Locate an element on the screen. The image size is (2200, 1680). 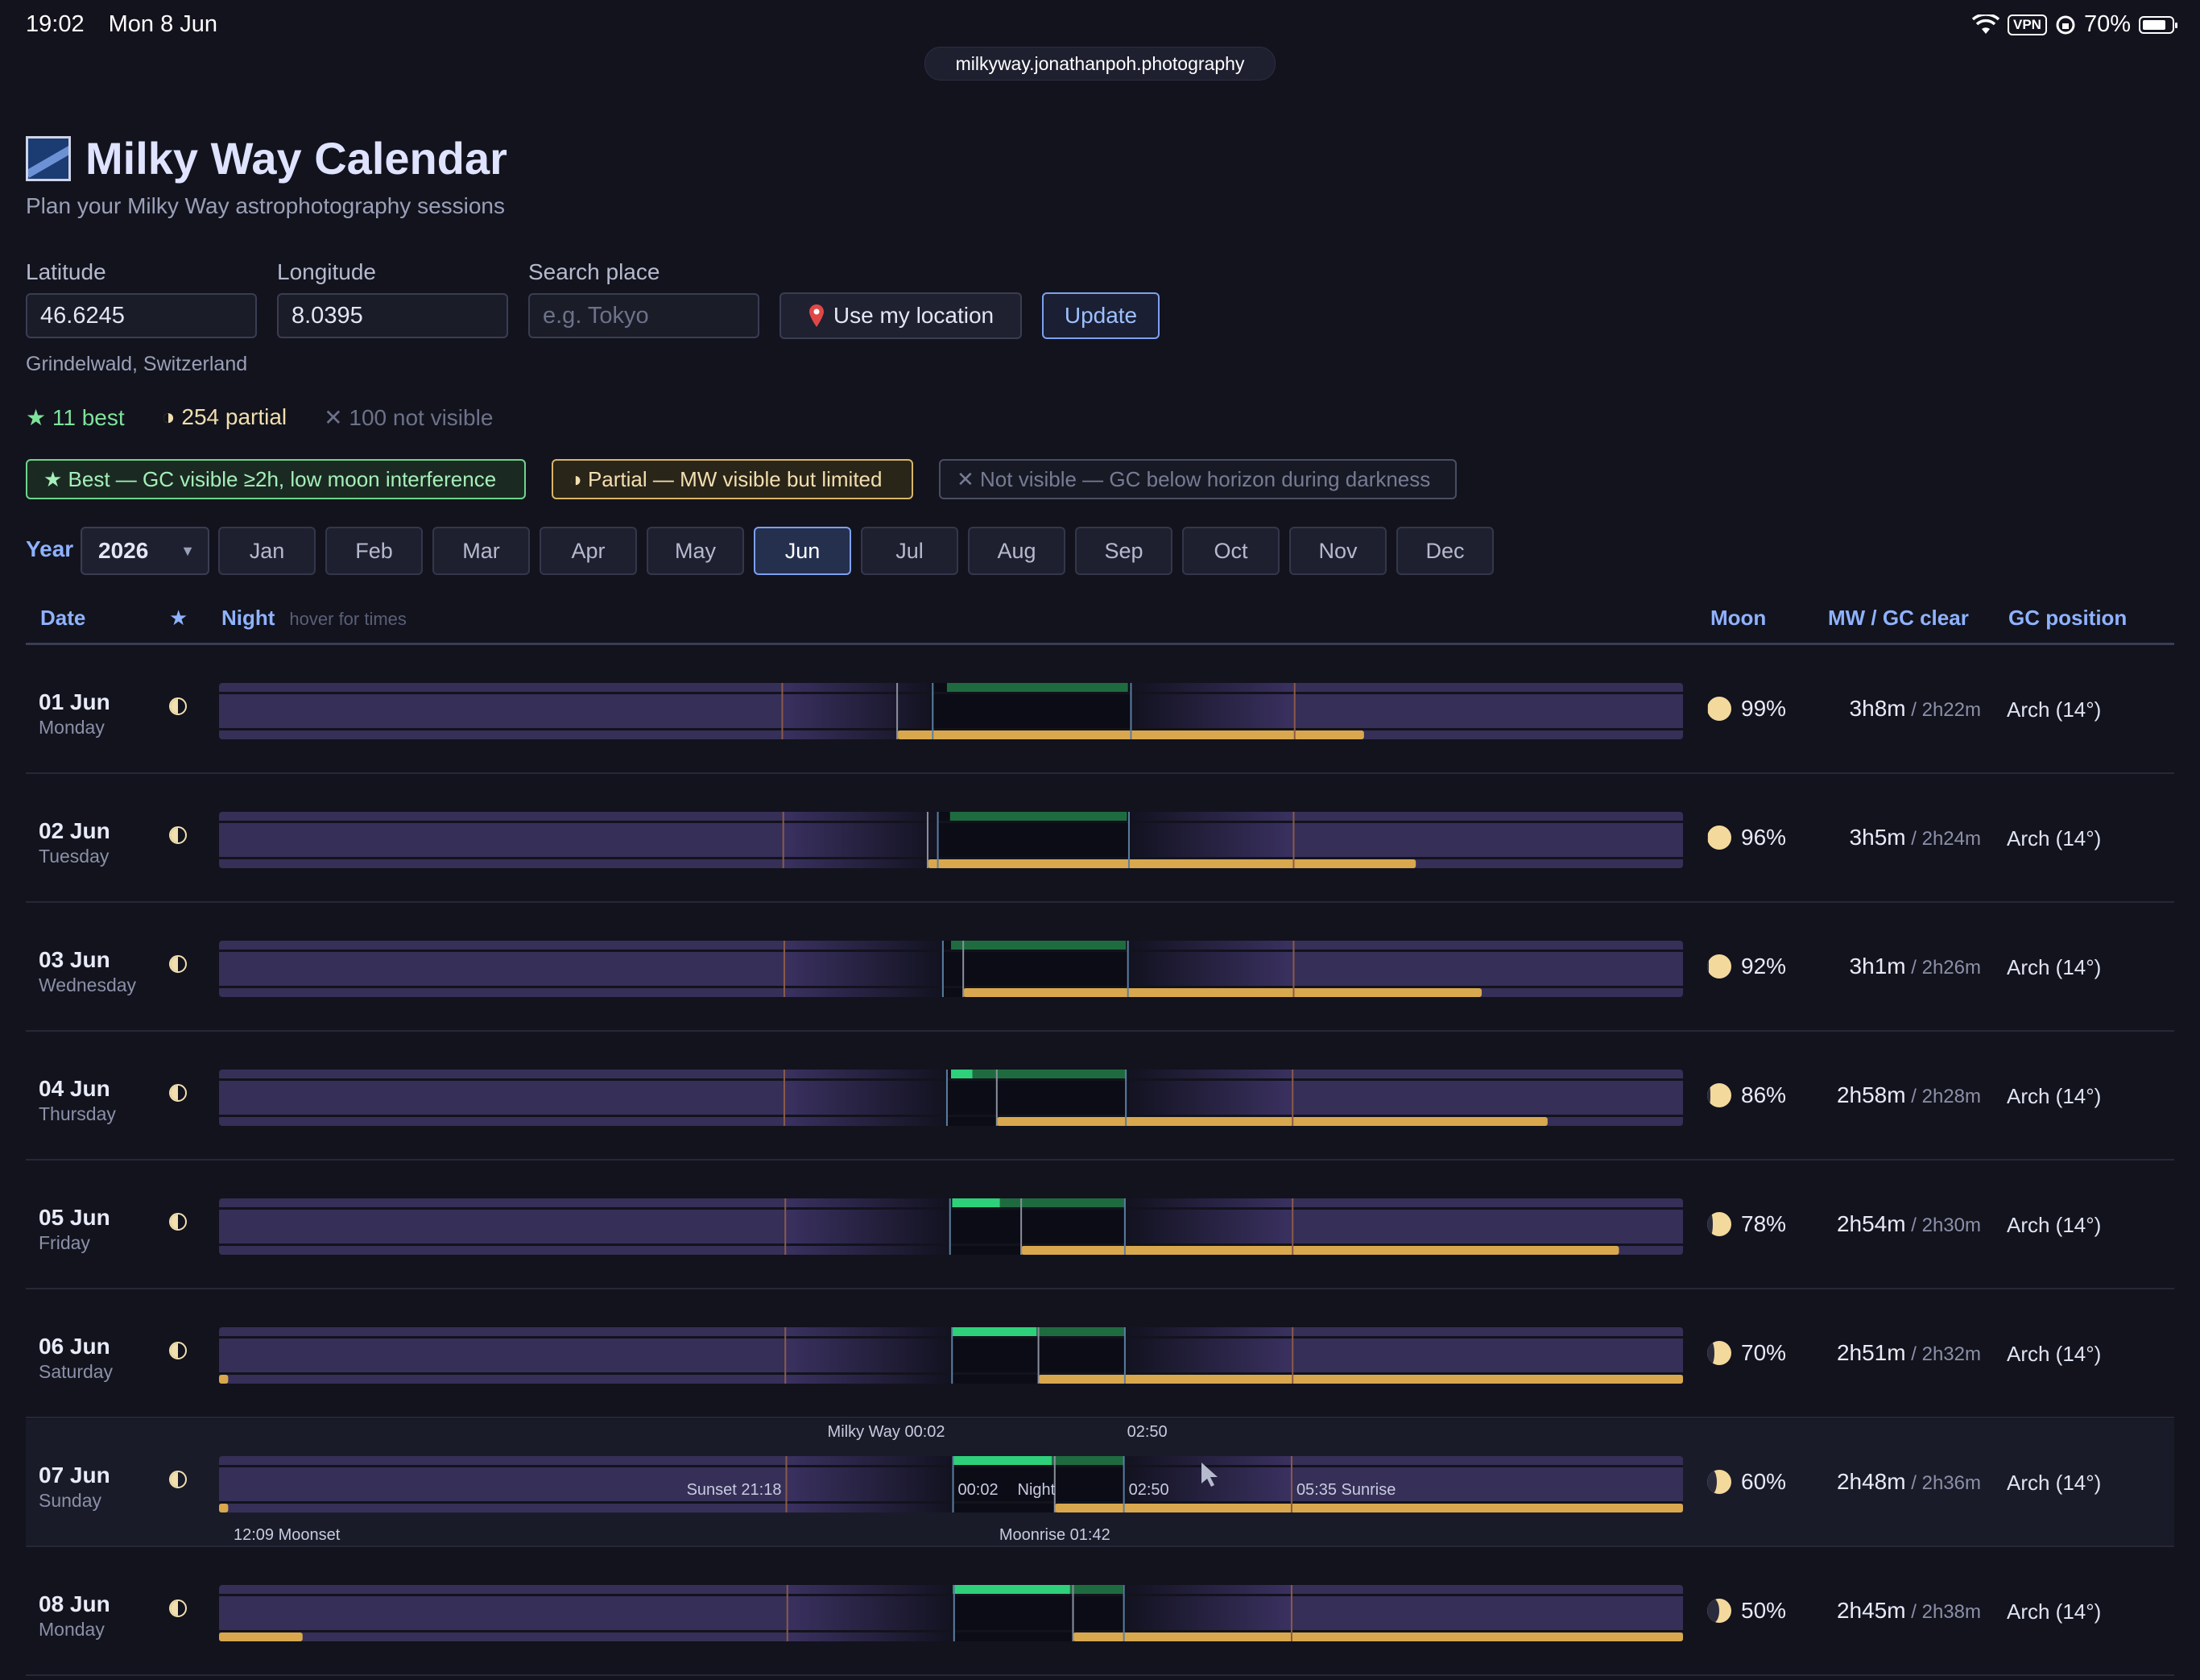
gc-clear: 2h22m is located at coordinates (1951, 710).